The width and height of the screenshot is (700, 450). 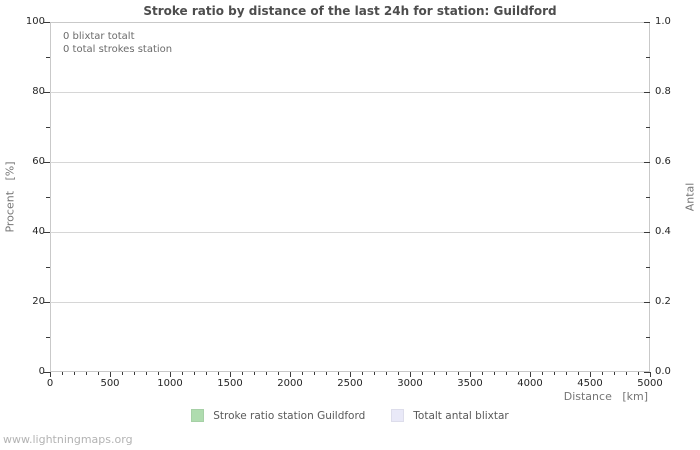 What do you see at coordinates (41, 371) in the screenshot?
I see `y-left-tick-label: 0` at bounding box center [41, 371].